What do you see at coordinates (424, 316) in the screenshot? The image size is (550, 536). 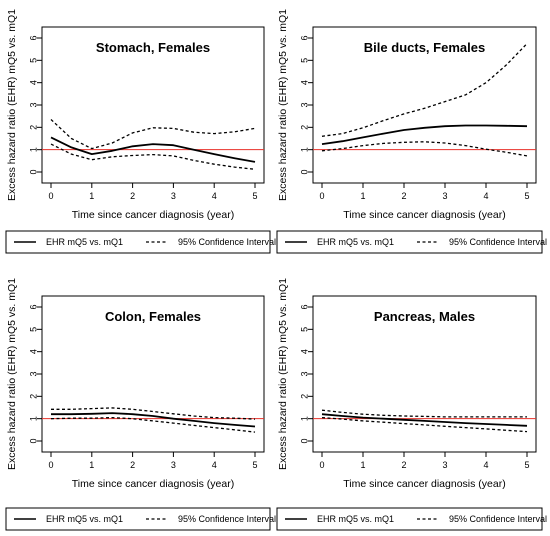 I see `chart-title: Pancreas, Males` at bounding box center [424, 316].